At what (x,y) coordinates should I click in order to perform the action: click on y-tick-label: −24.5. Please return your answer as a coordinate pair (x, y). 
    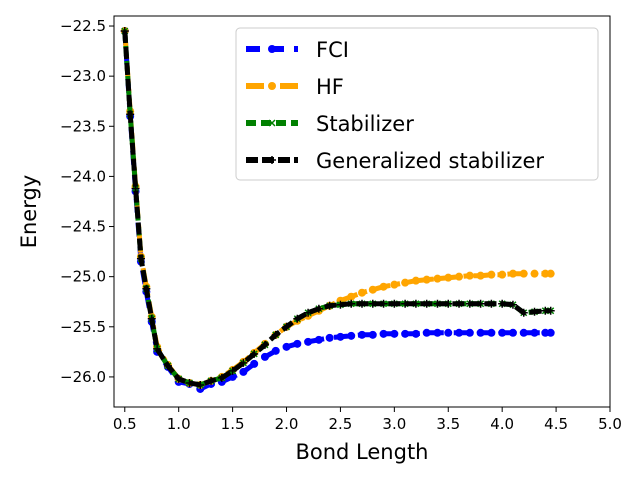
    Looking at the image, I should click on (83, 227).